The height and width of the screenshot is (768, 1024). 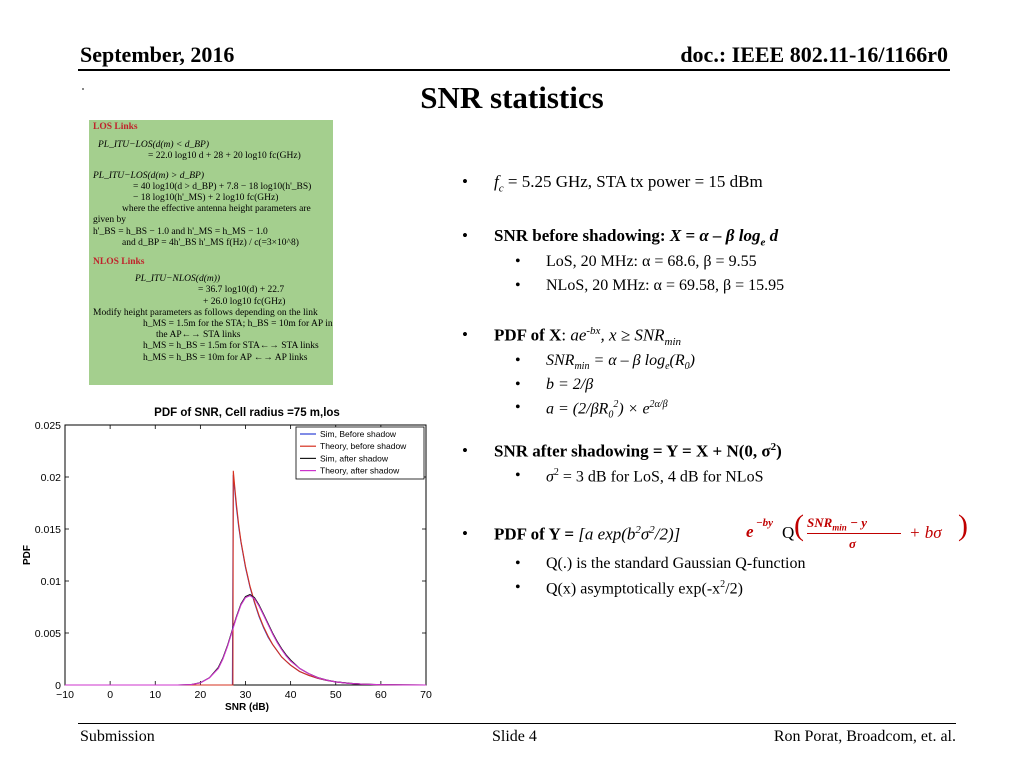 I want to click on los-line-1: PL_ITU−LOS(d(m) < d_BP), so click(x=153, y=145).